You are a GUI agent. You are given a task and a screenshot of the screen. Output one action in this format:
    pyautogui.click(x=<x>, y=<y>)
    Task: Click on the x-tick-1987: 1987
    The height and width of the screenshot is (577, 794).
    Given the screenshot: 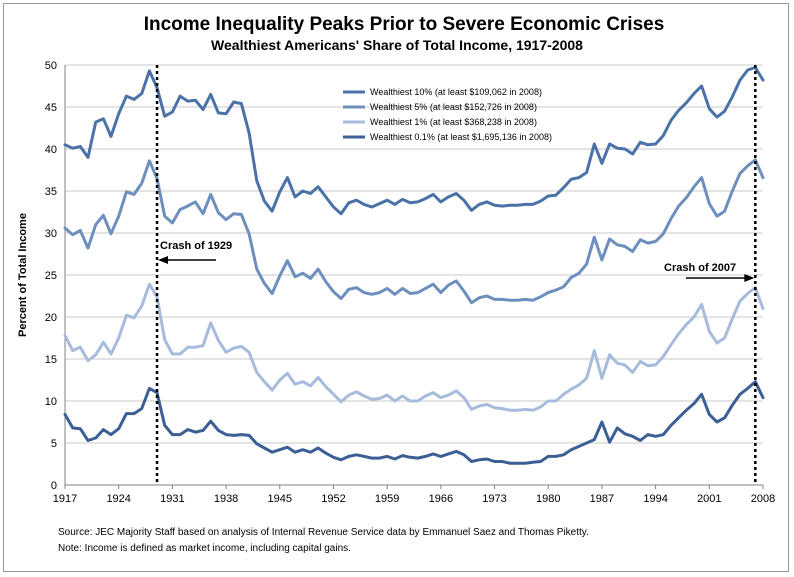 What is the action you would take?
    pyautogui.click(x=602, y=499)
    